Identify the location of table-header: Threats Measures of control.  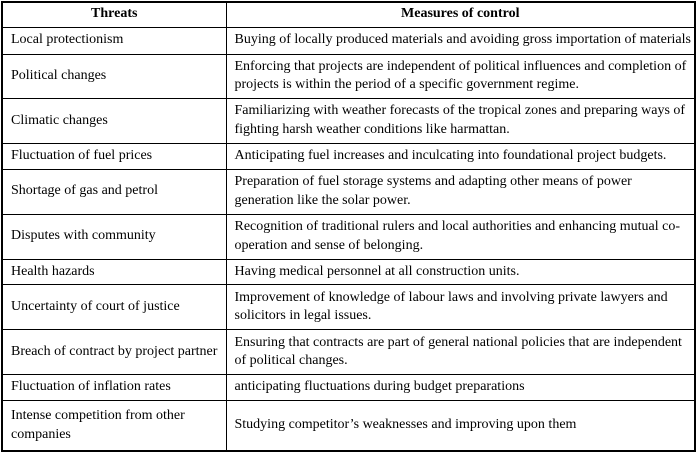
(348, 14).